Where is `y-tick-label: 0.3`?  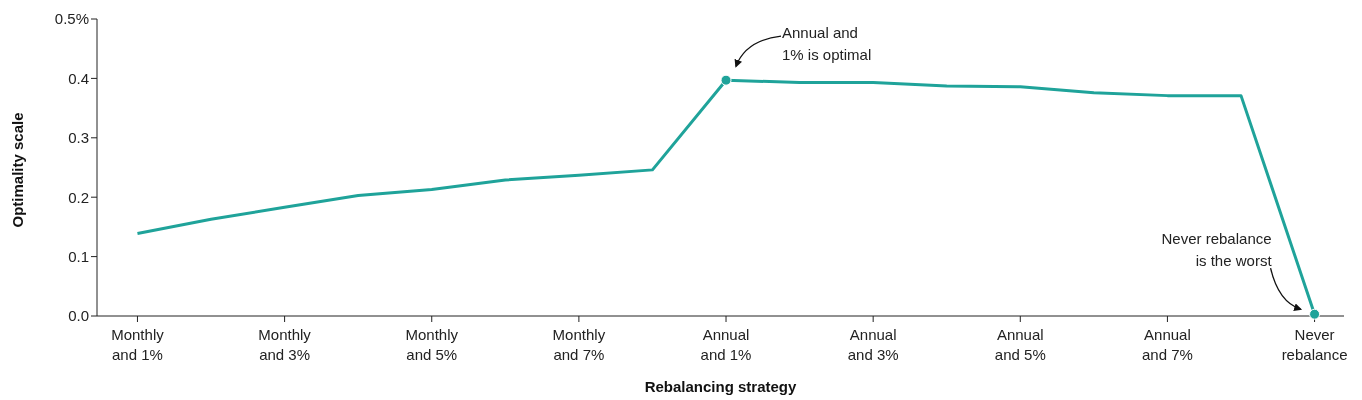
y-tick-label: 0.3 is located at coordinates (78, 138).